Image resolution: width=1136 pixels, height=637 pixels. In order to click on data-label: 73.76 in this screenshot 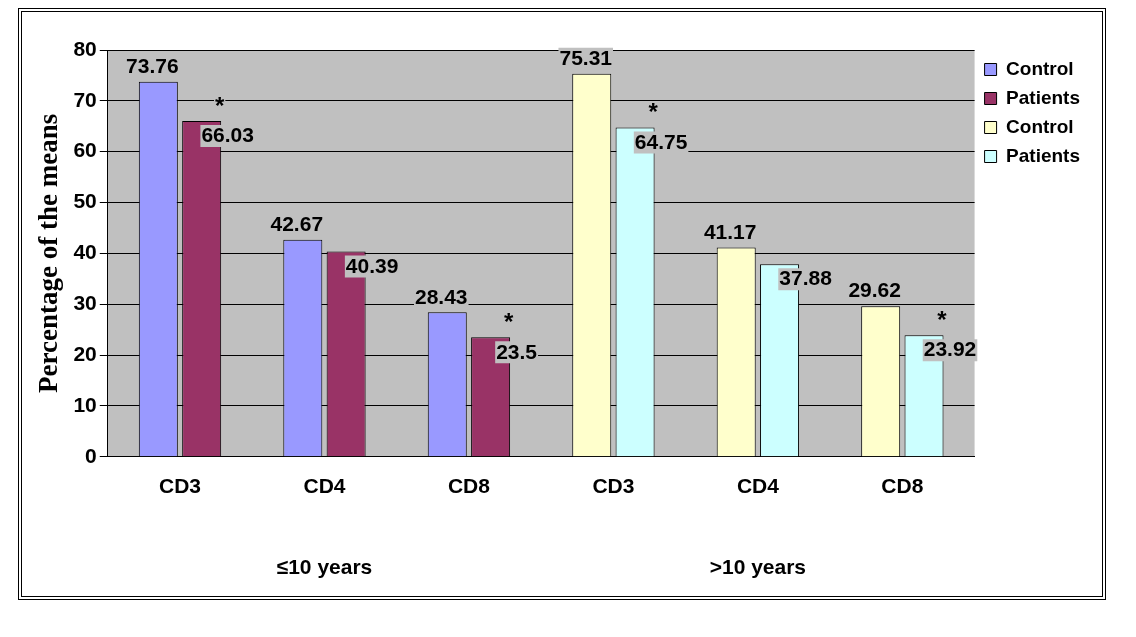, I will do `click(152, 66)`.